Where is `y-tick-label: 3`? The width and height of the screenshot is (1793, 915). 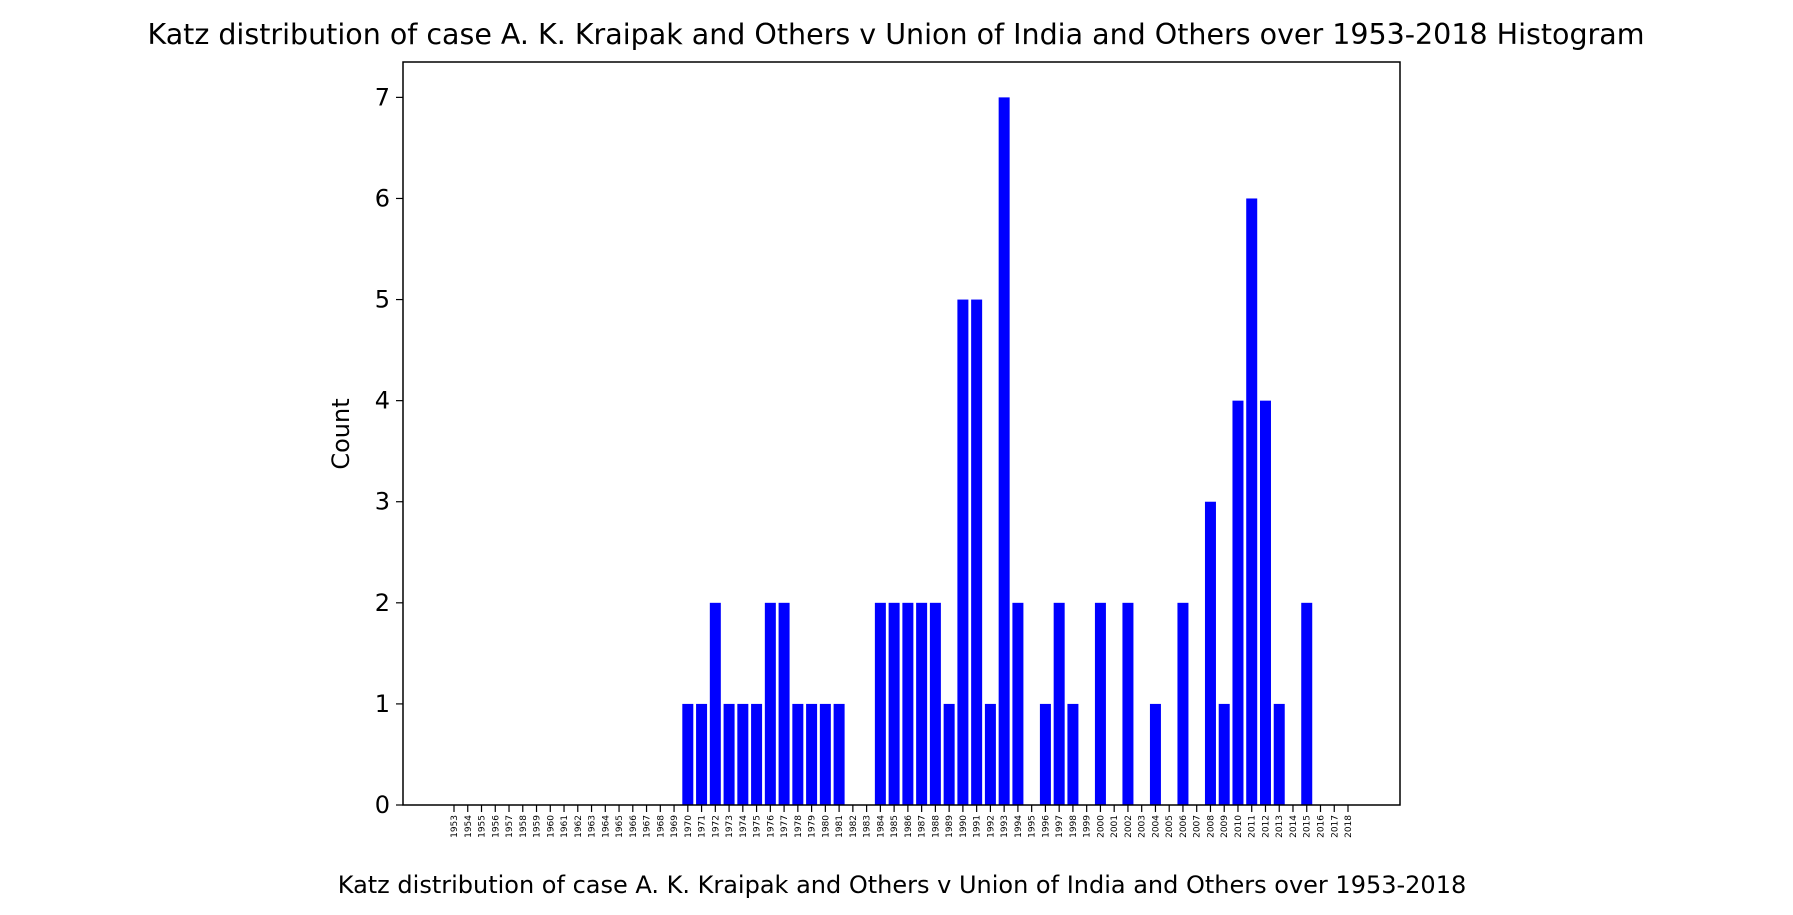
y-tick-label: 3 is located at coordinates (382, 502).